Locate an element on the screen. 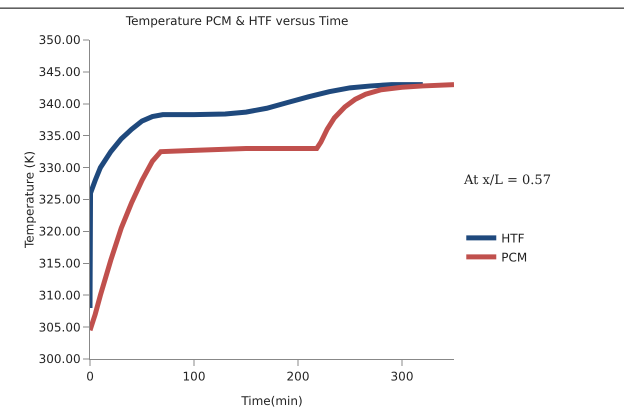 The image size is (624, 419). y-tick-label: 315.00 is located at coordinates (59, 263).